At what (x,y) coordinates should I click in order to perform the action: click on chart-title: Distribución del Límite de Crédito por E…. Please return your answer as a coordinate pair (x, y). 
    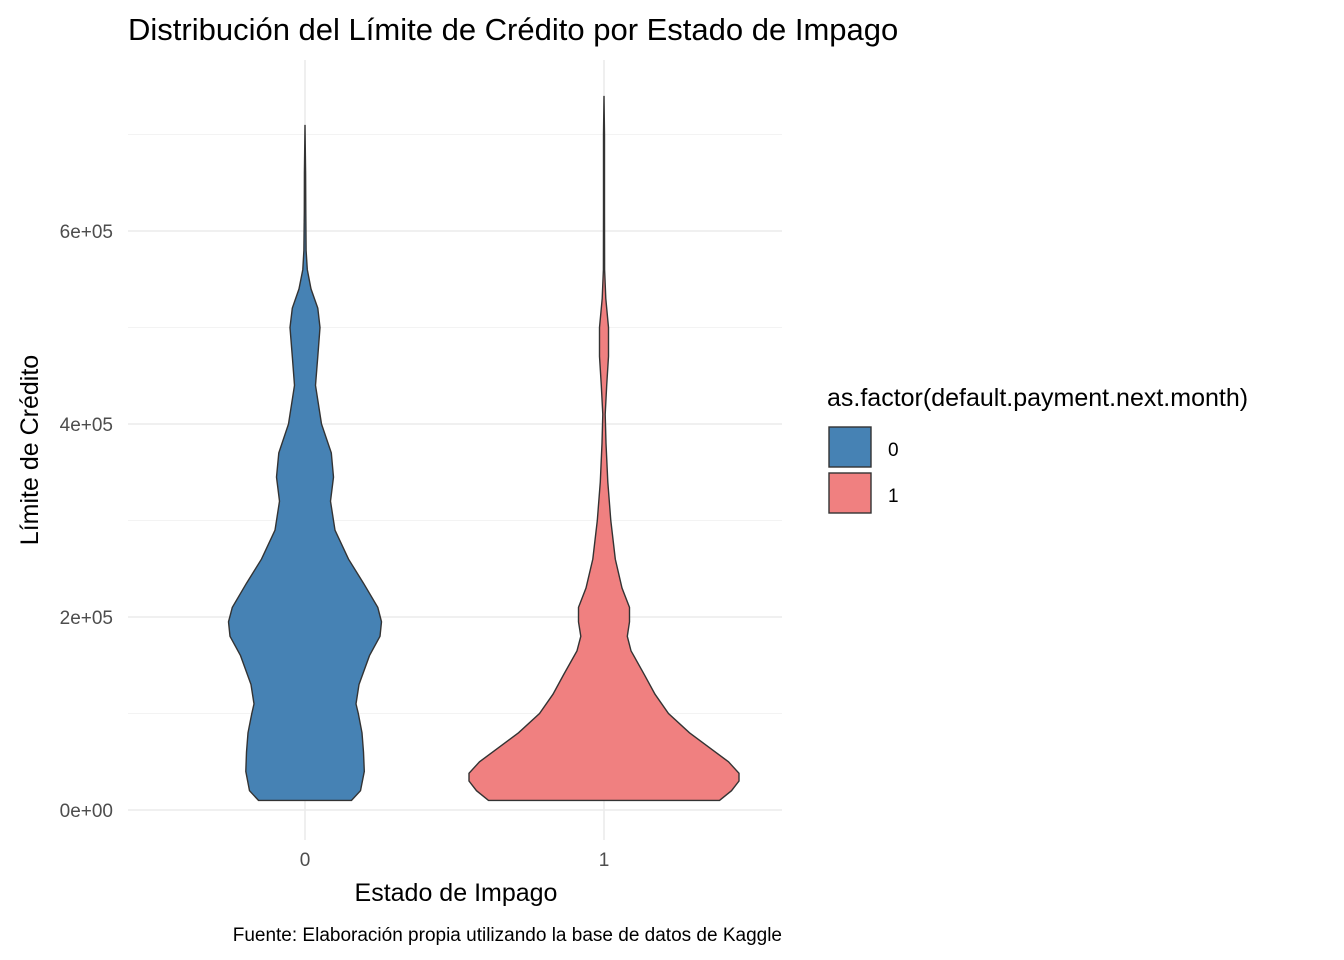
    Looking at the image, I should click on (513, 29).